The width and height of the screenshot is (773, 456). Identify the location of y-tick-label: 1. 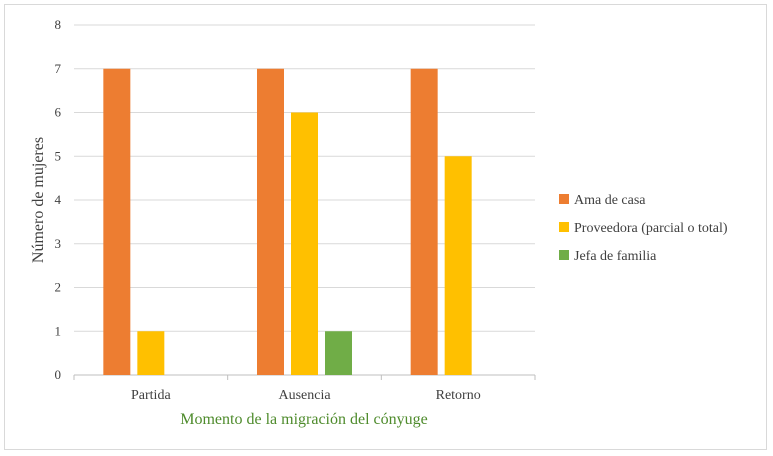
(58, 330).